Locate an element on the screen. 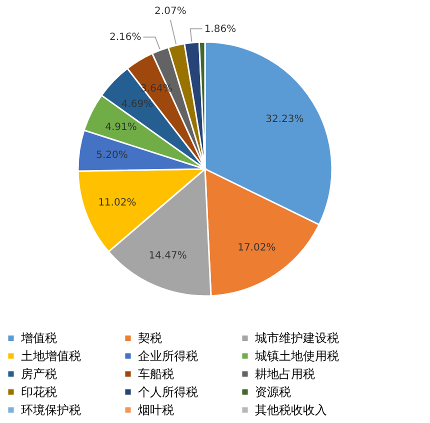 The width and height of the screenshot is (430, 423). data-label: 5.20% is located at coordinates (112, 156).